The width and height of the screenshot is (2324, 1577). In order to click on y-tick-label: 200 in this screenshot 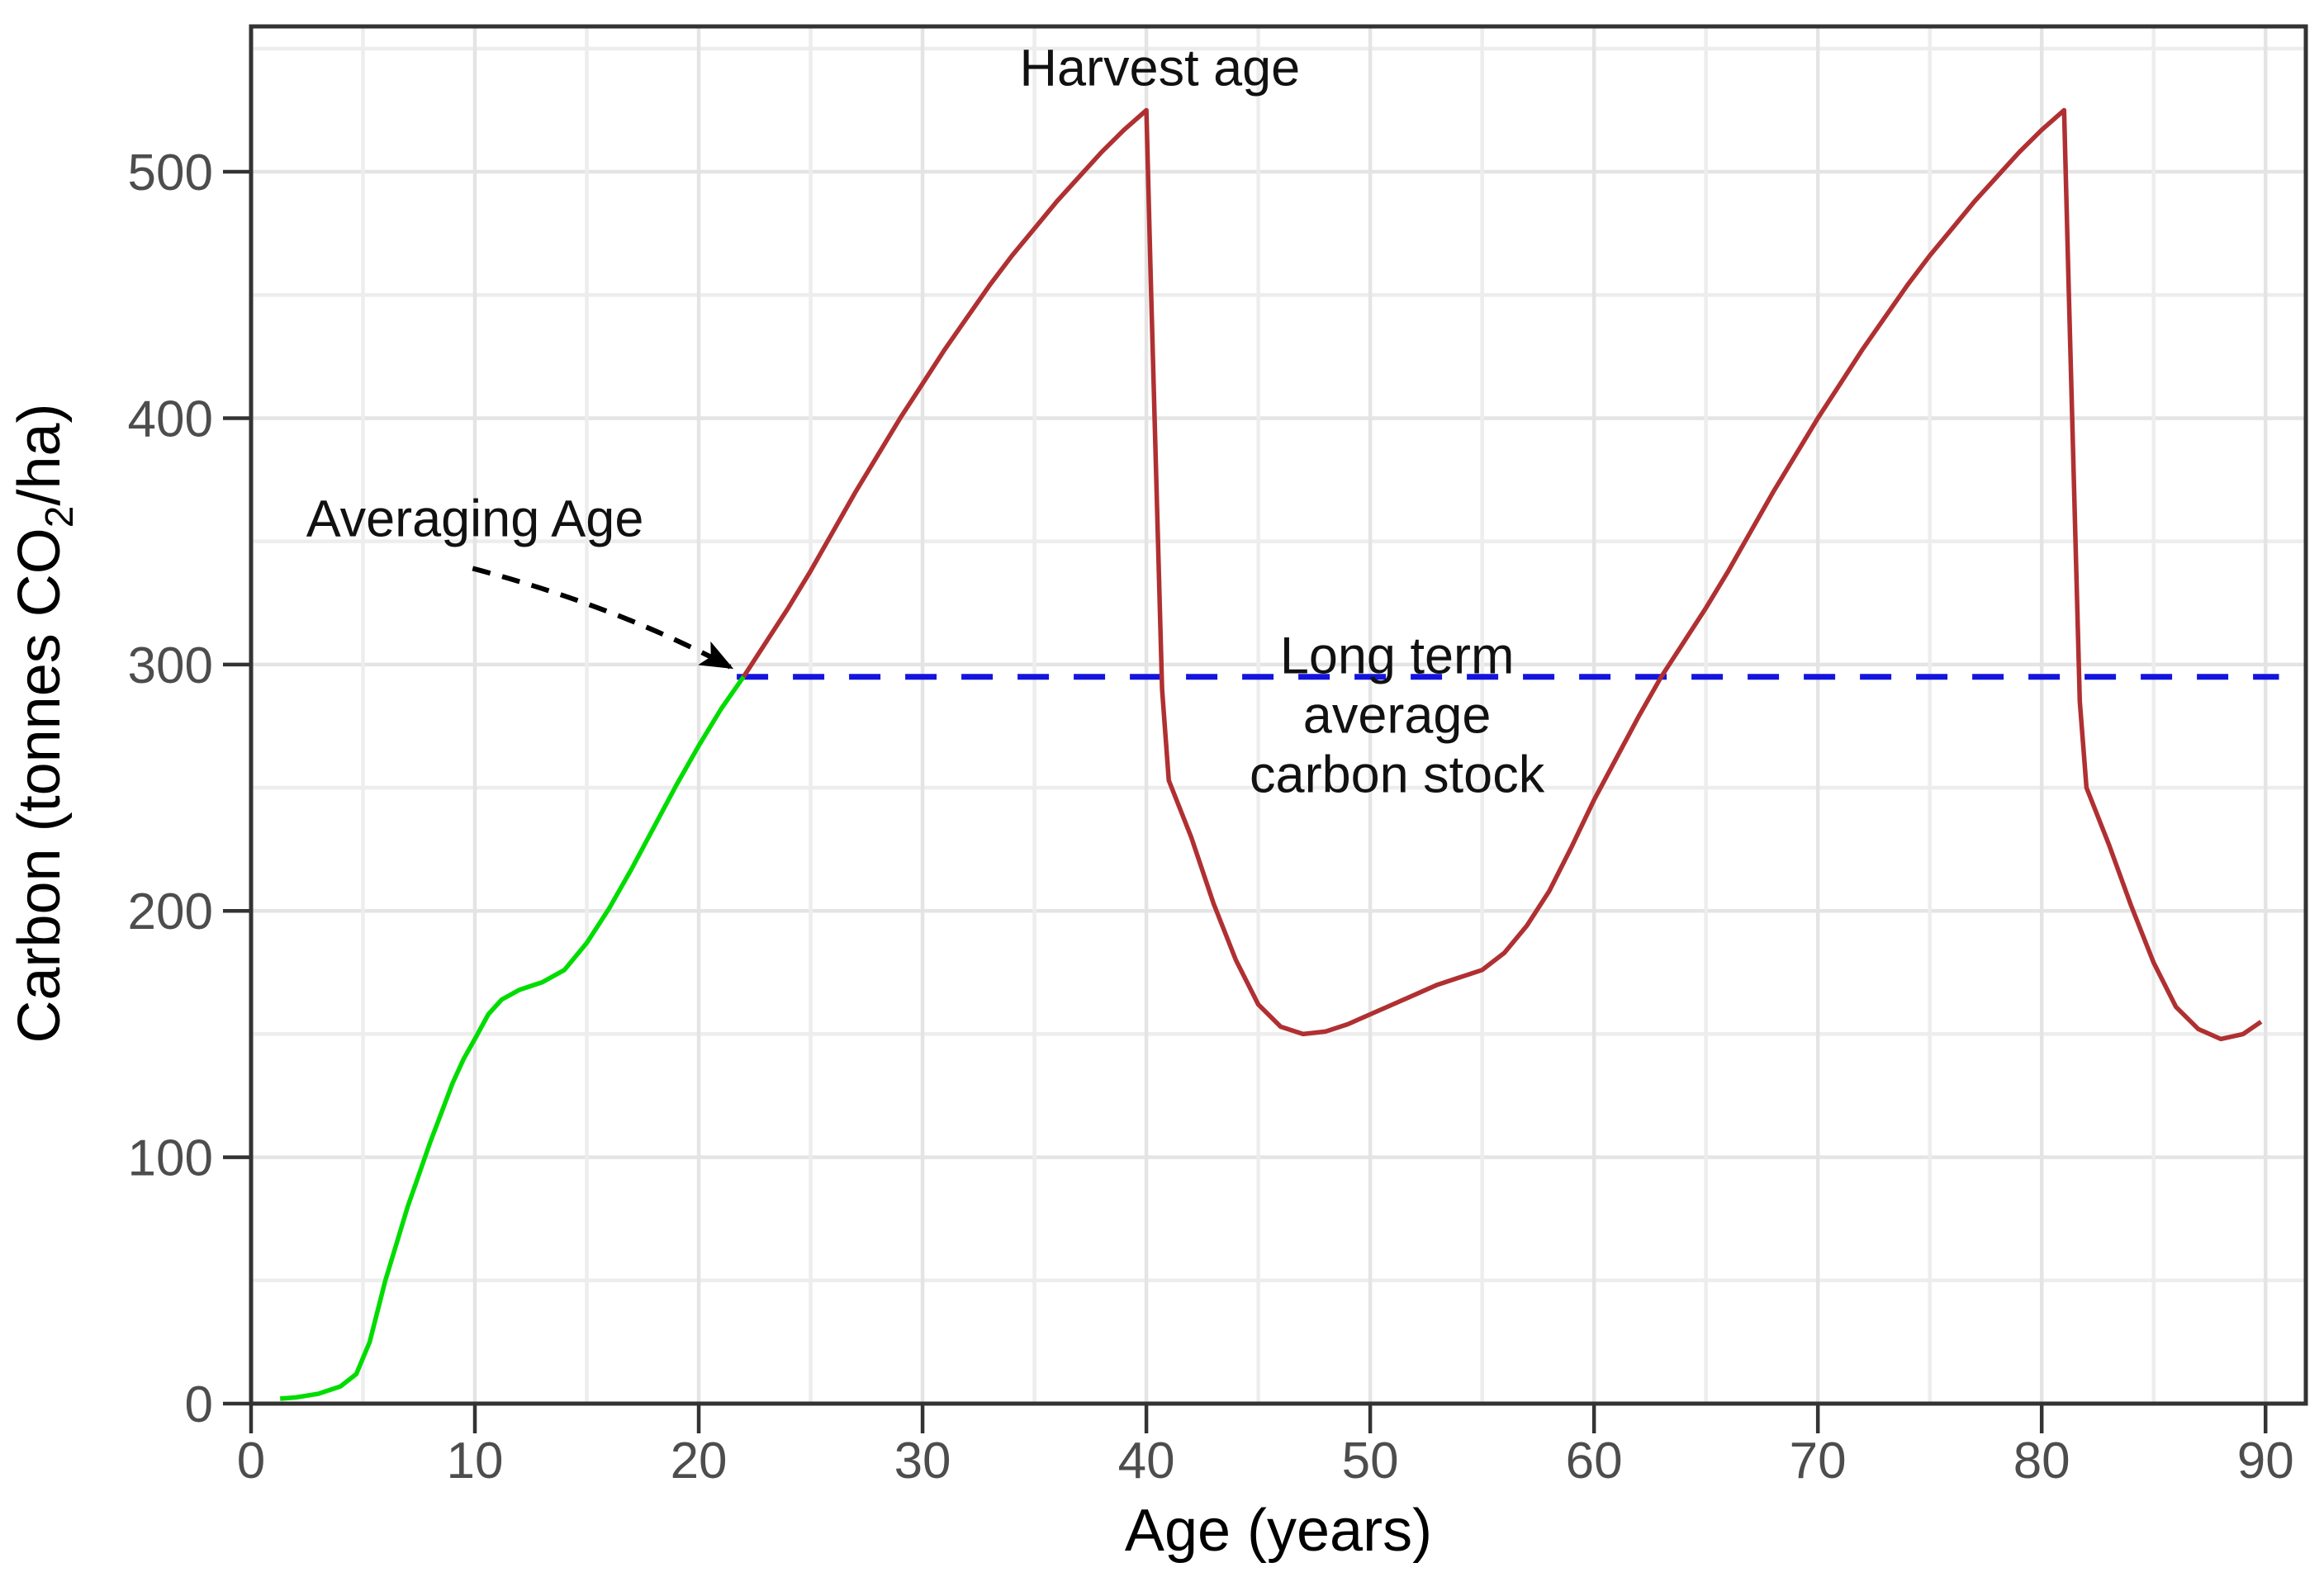, I will do `click(170, 911)`.